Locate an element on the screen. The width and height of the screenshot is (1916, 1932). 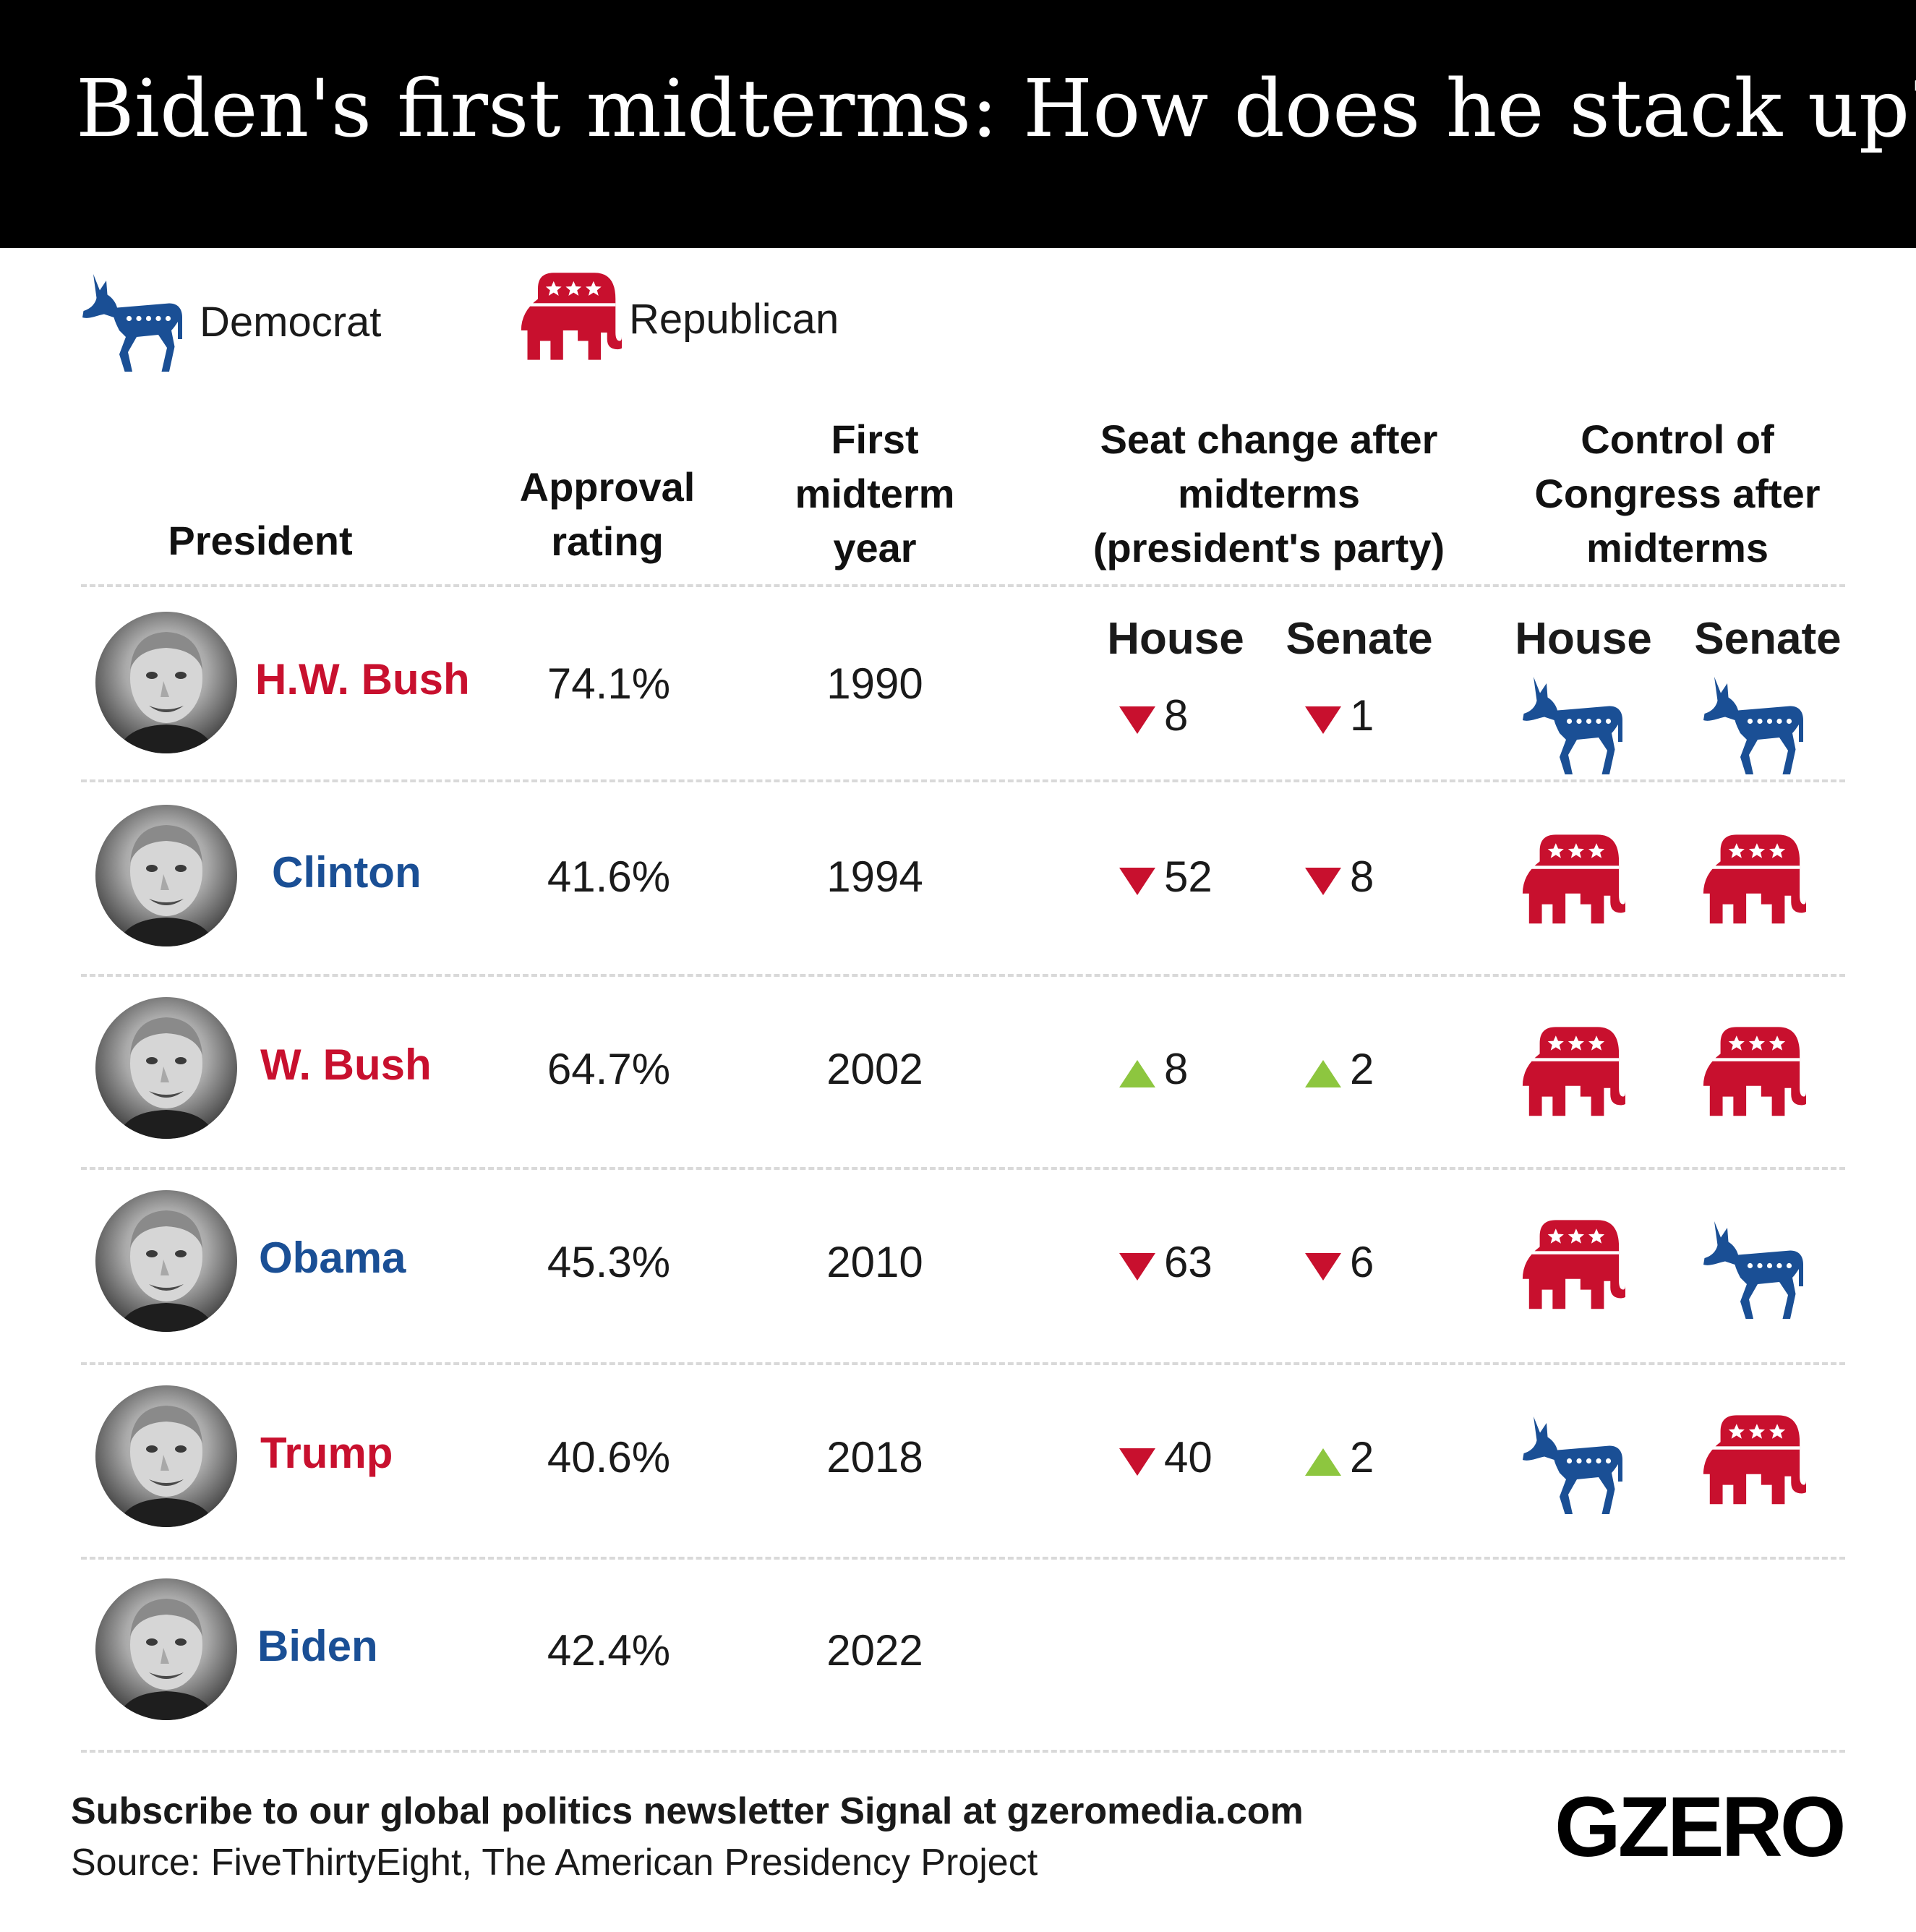
senate-seat-change-value: 6 is located at coordinates (1362, 1262).